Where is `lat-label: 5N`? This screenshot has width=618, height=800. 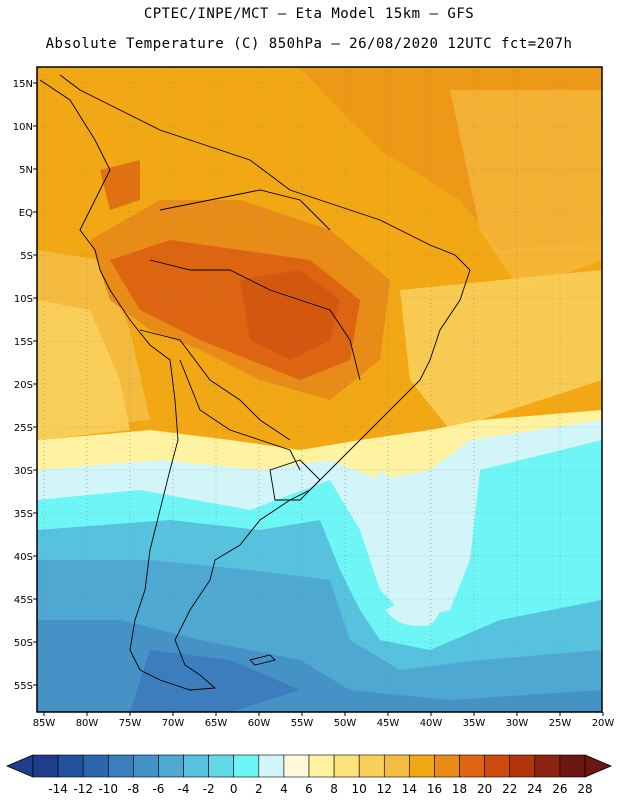 lat-label: 5N is located at coordinates (26, 170).